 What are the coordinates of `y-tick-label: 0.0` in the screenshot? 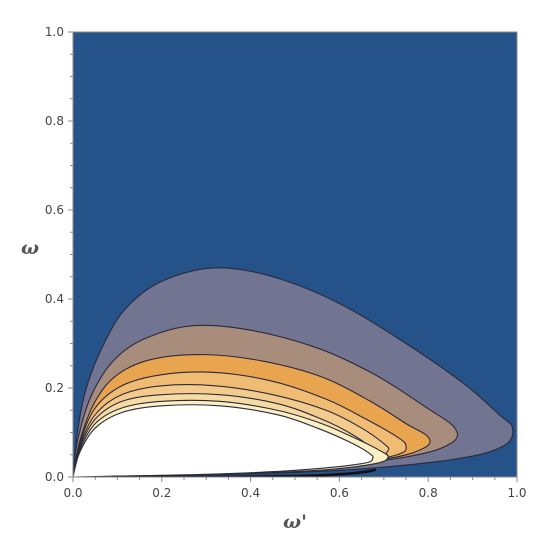 It's located at (54, 477).